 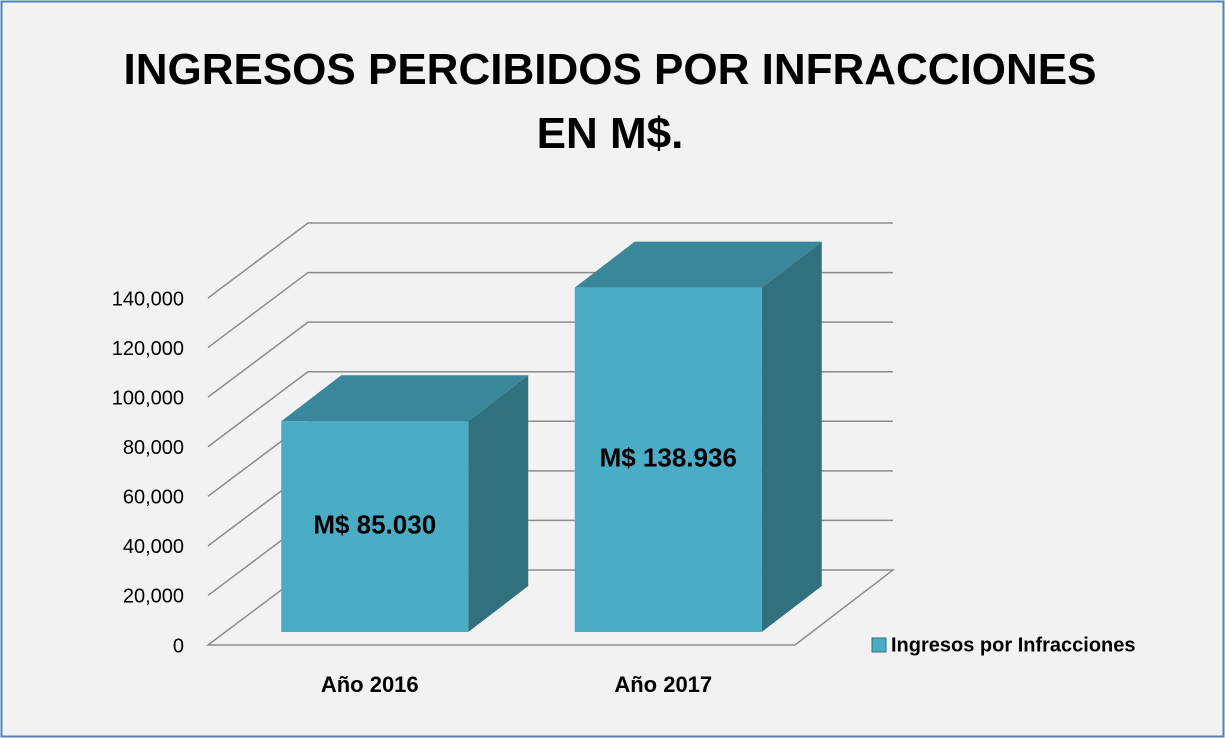 What do you see at coordinates (663, 684) in the screenshot?
I see `x-tick-label: Año 2017` at bounding box center [663, 684].